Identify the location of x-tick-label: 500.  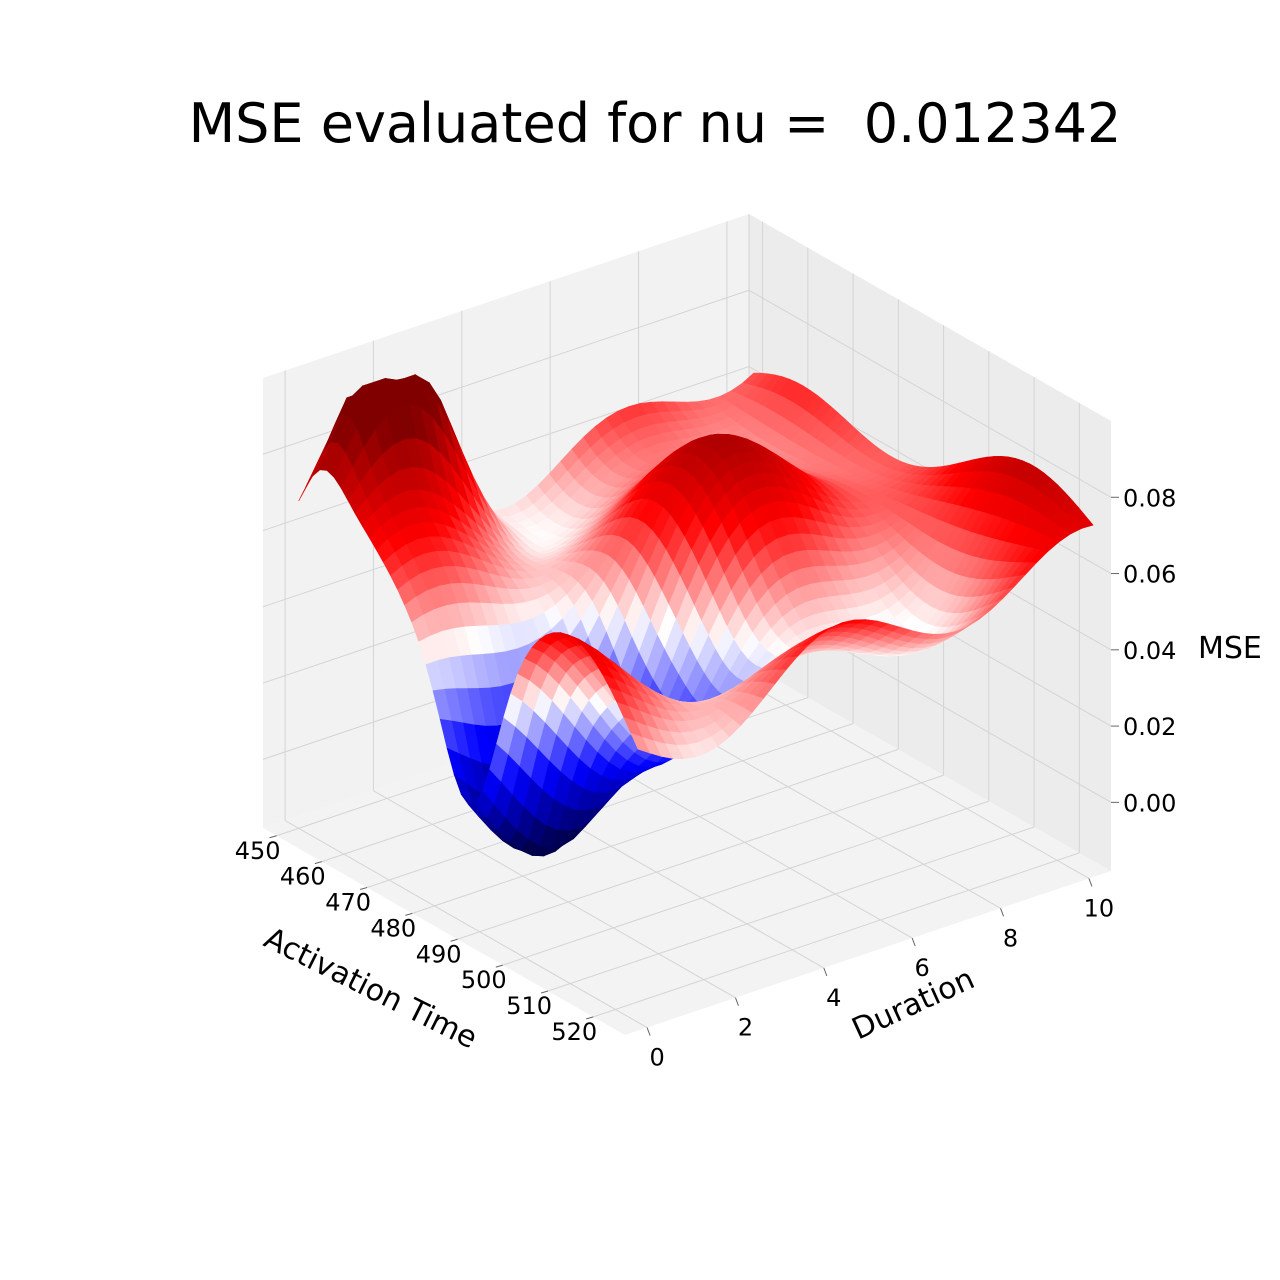
(484, 980).